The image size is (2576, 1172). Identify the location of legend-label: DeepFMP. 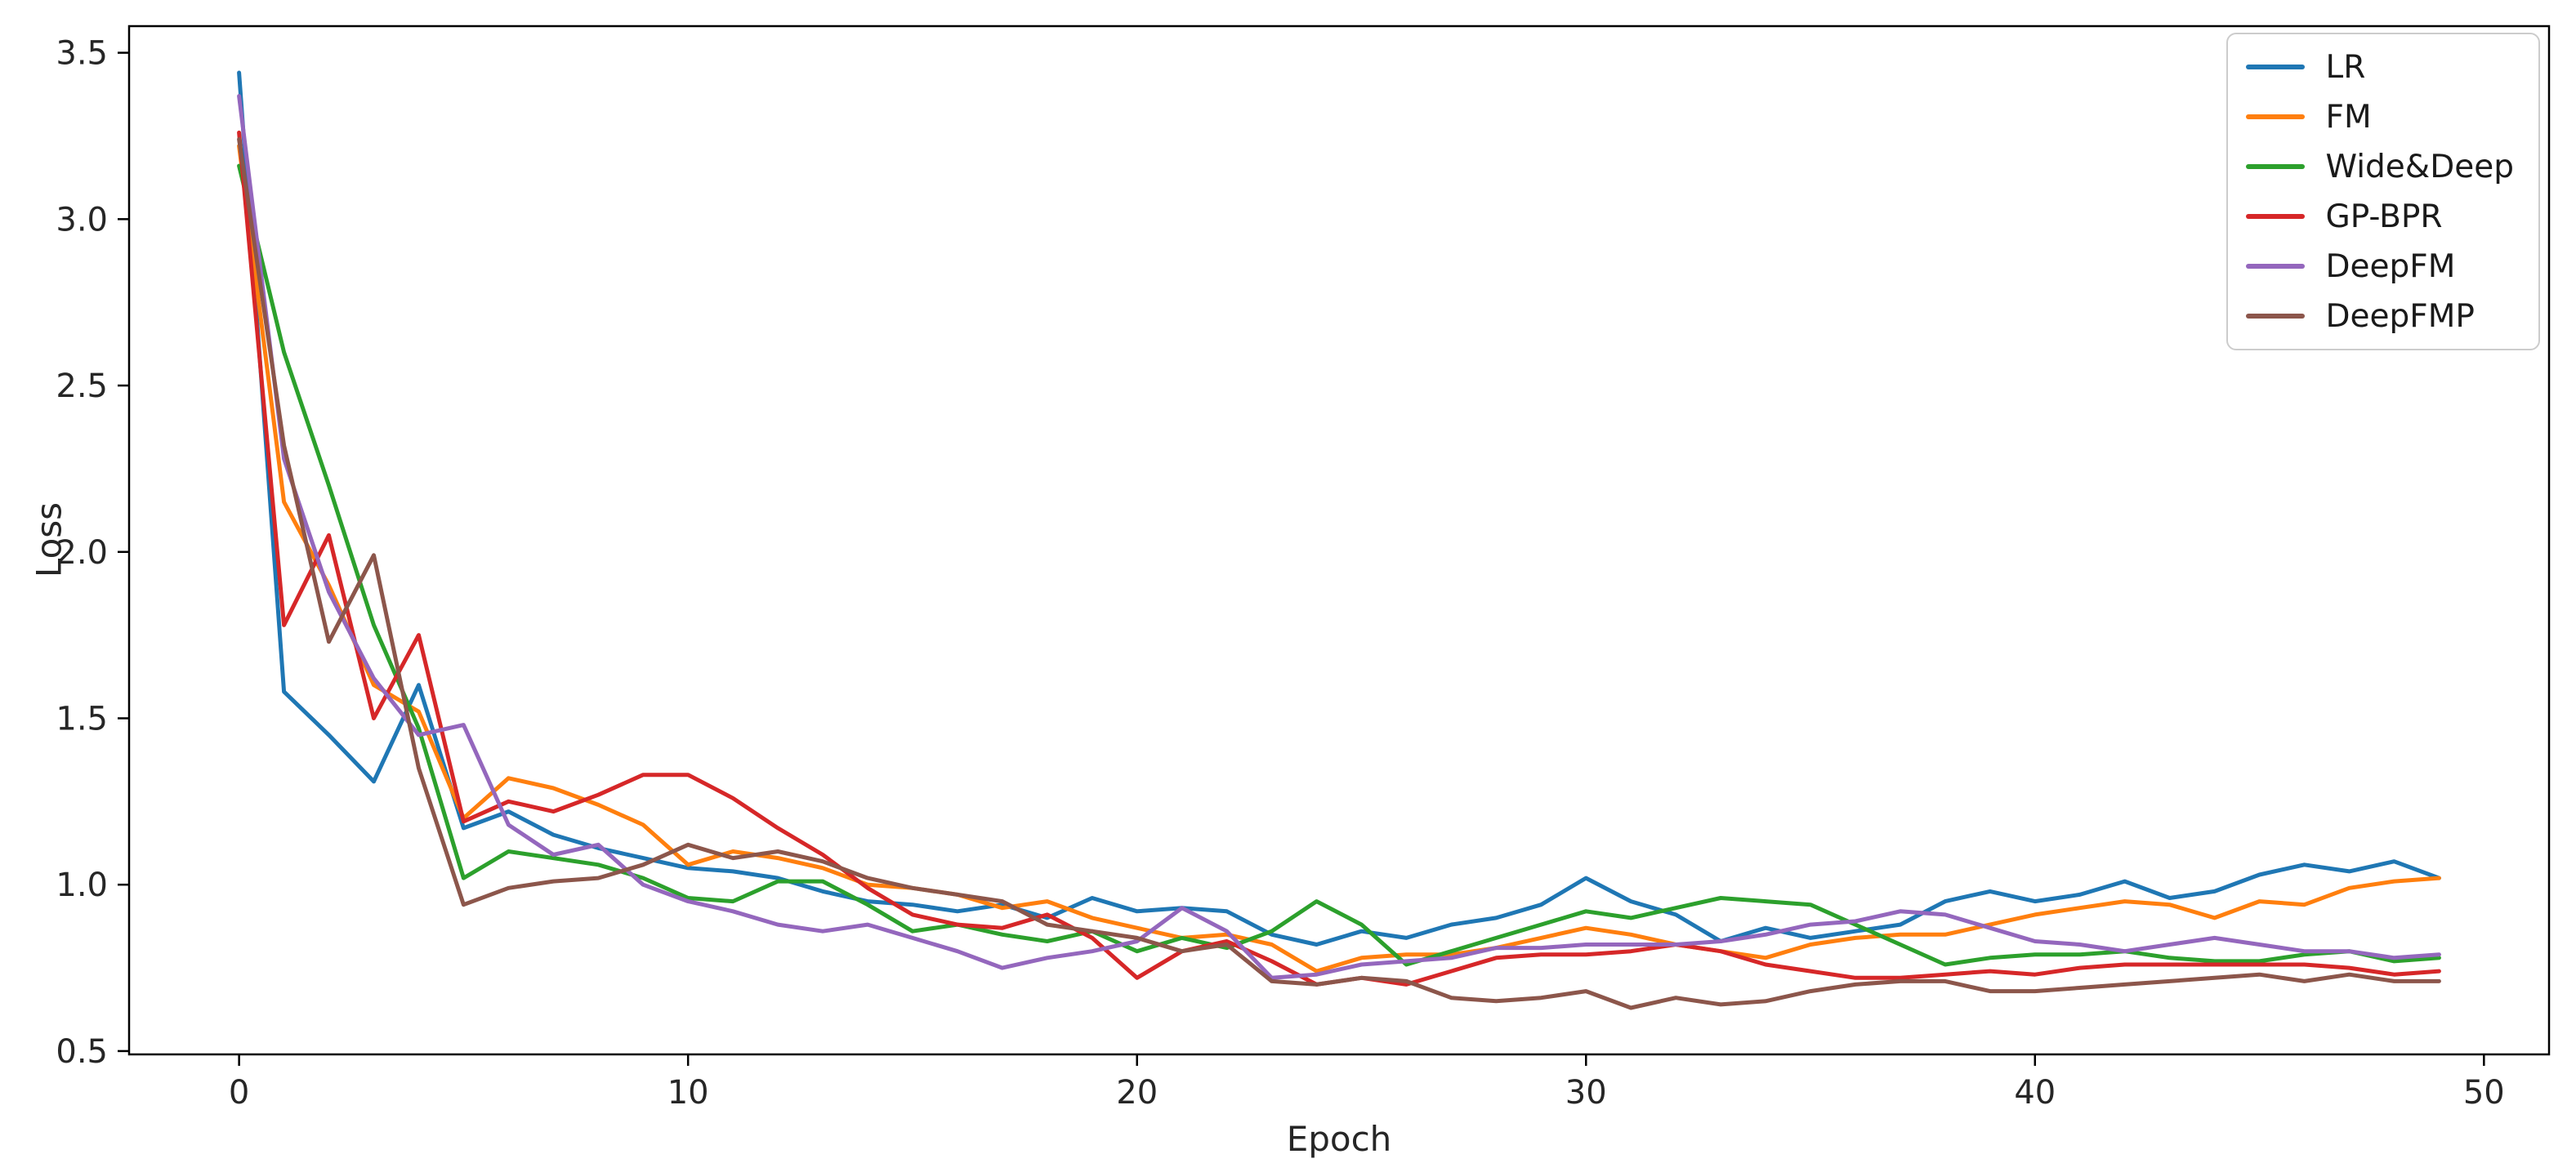
(2400, 316).